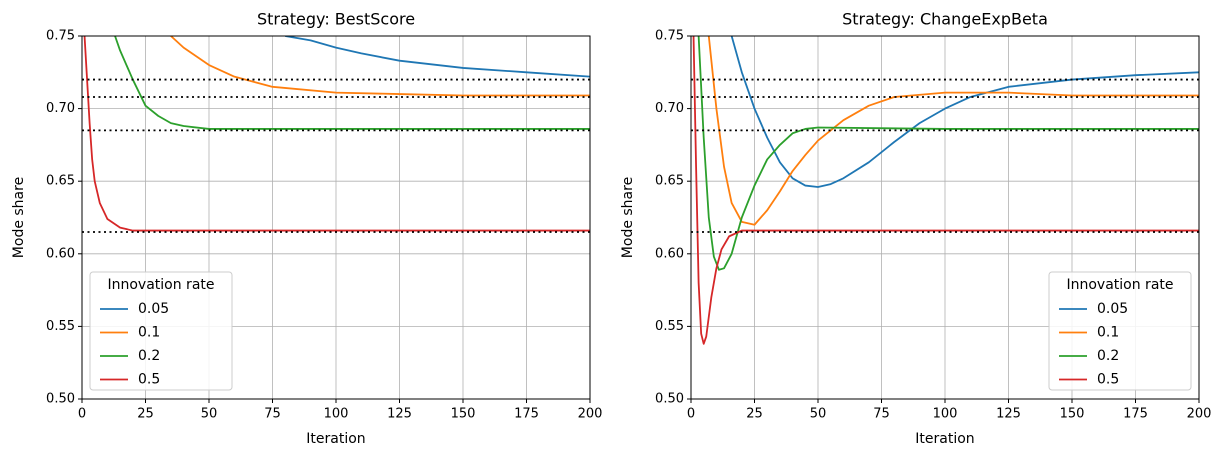 This screenshot has width=1226, height=459. I want to click on subplot-title: Strategy: ChangeExpBeta, so click(945, 19).